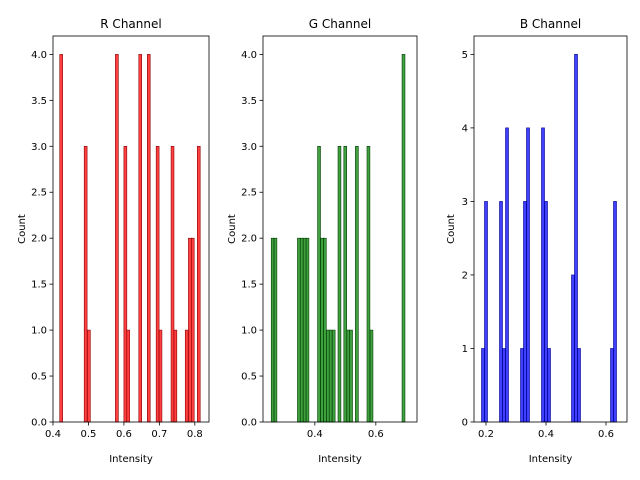 The width and height of the screenshot is (640, 480). I want to click on y-tick-label: 2, so click(465, 275).